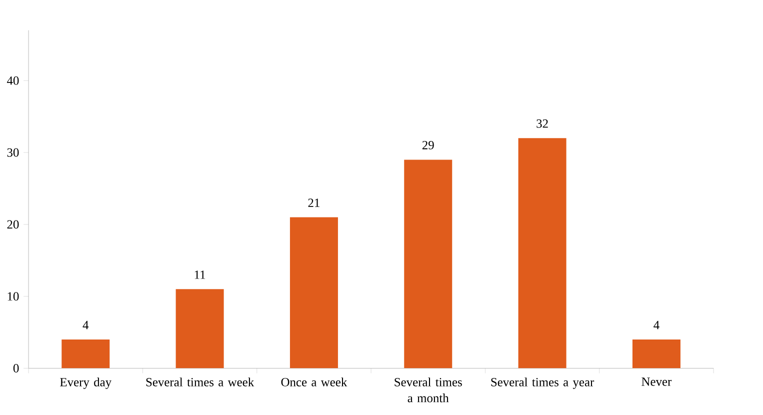 The height and width of the screenshot is (415, 763). Describe the element at coordinates (657, 382) in the screenshot. I see `x-tick-label: Never` at that location.